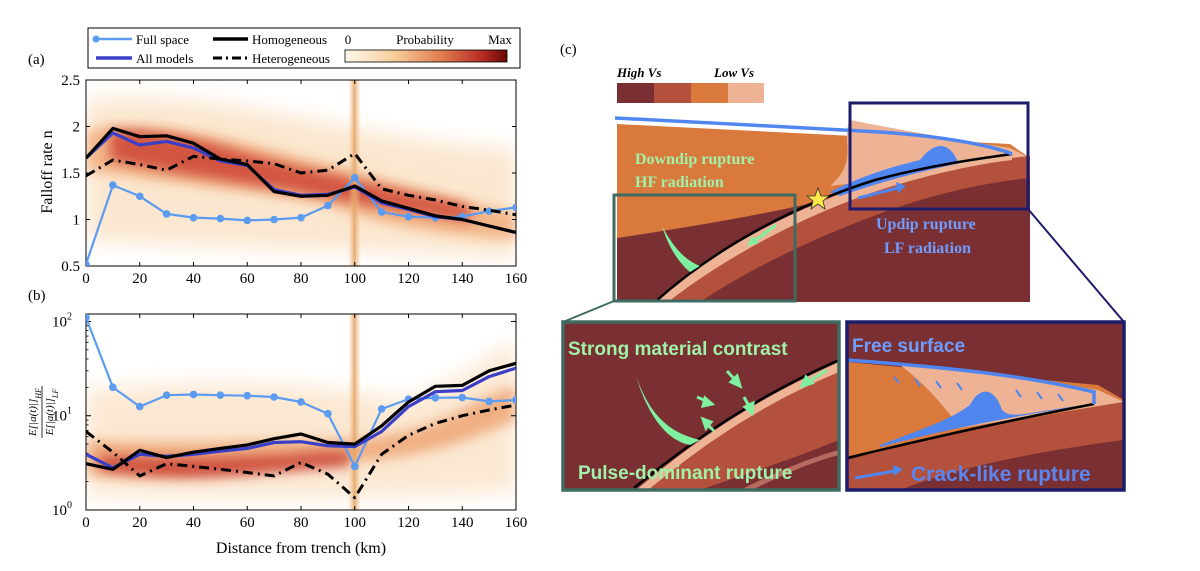 The image size is (1200, 571). I want to click on inset-left-pulse, so click(668, 410).